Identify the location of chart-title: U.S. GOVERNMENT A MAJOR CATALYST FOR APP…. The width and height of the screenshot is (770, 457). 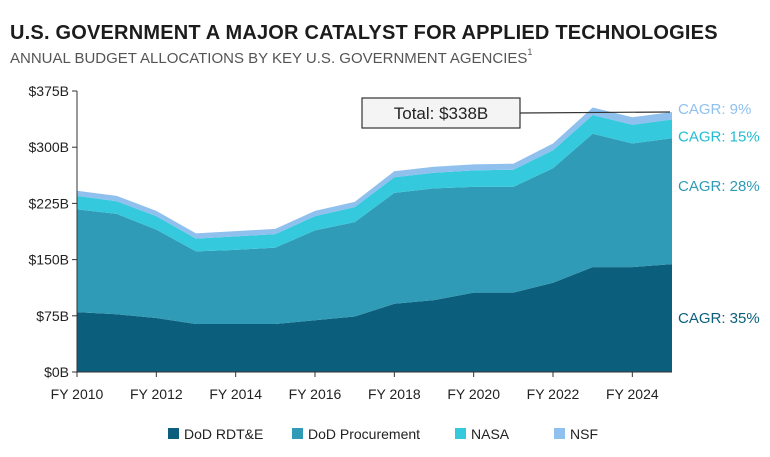
(364, 33).